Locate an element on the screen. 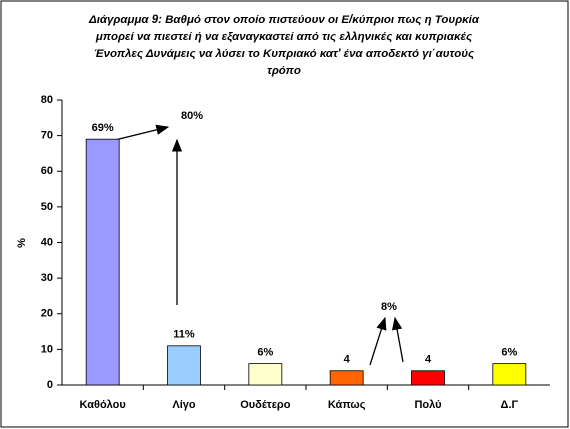 This screenshot has height=429, width=570. y-tick-label: 50 is located at coordinates (47, 207).